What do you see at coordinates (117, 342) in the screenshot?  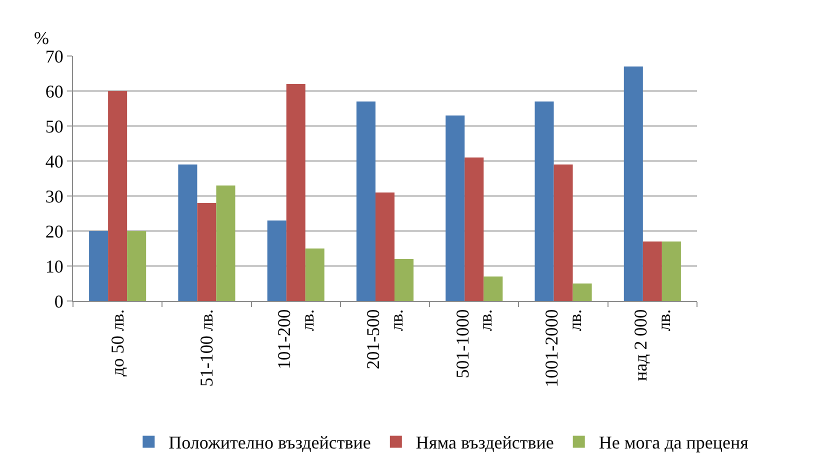 I see `x-tick-label: до 50 лв.` at bounding box center [117, 342].